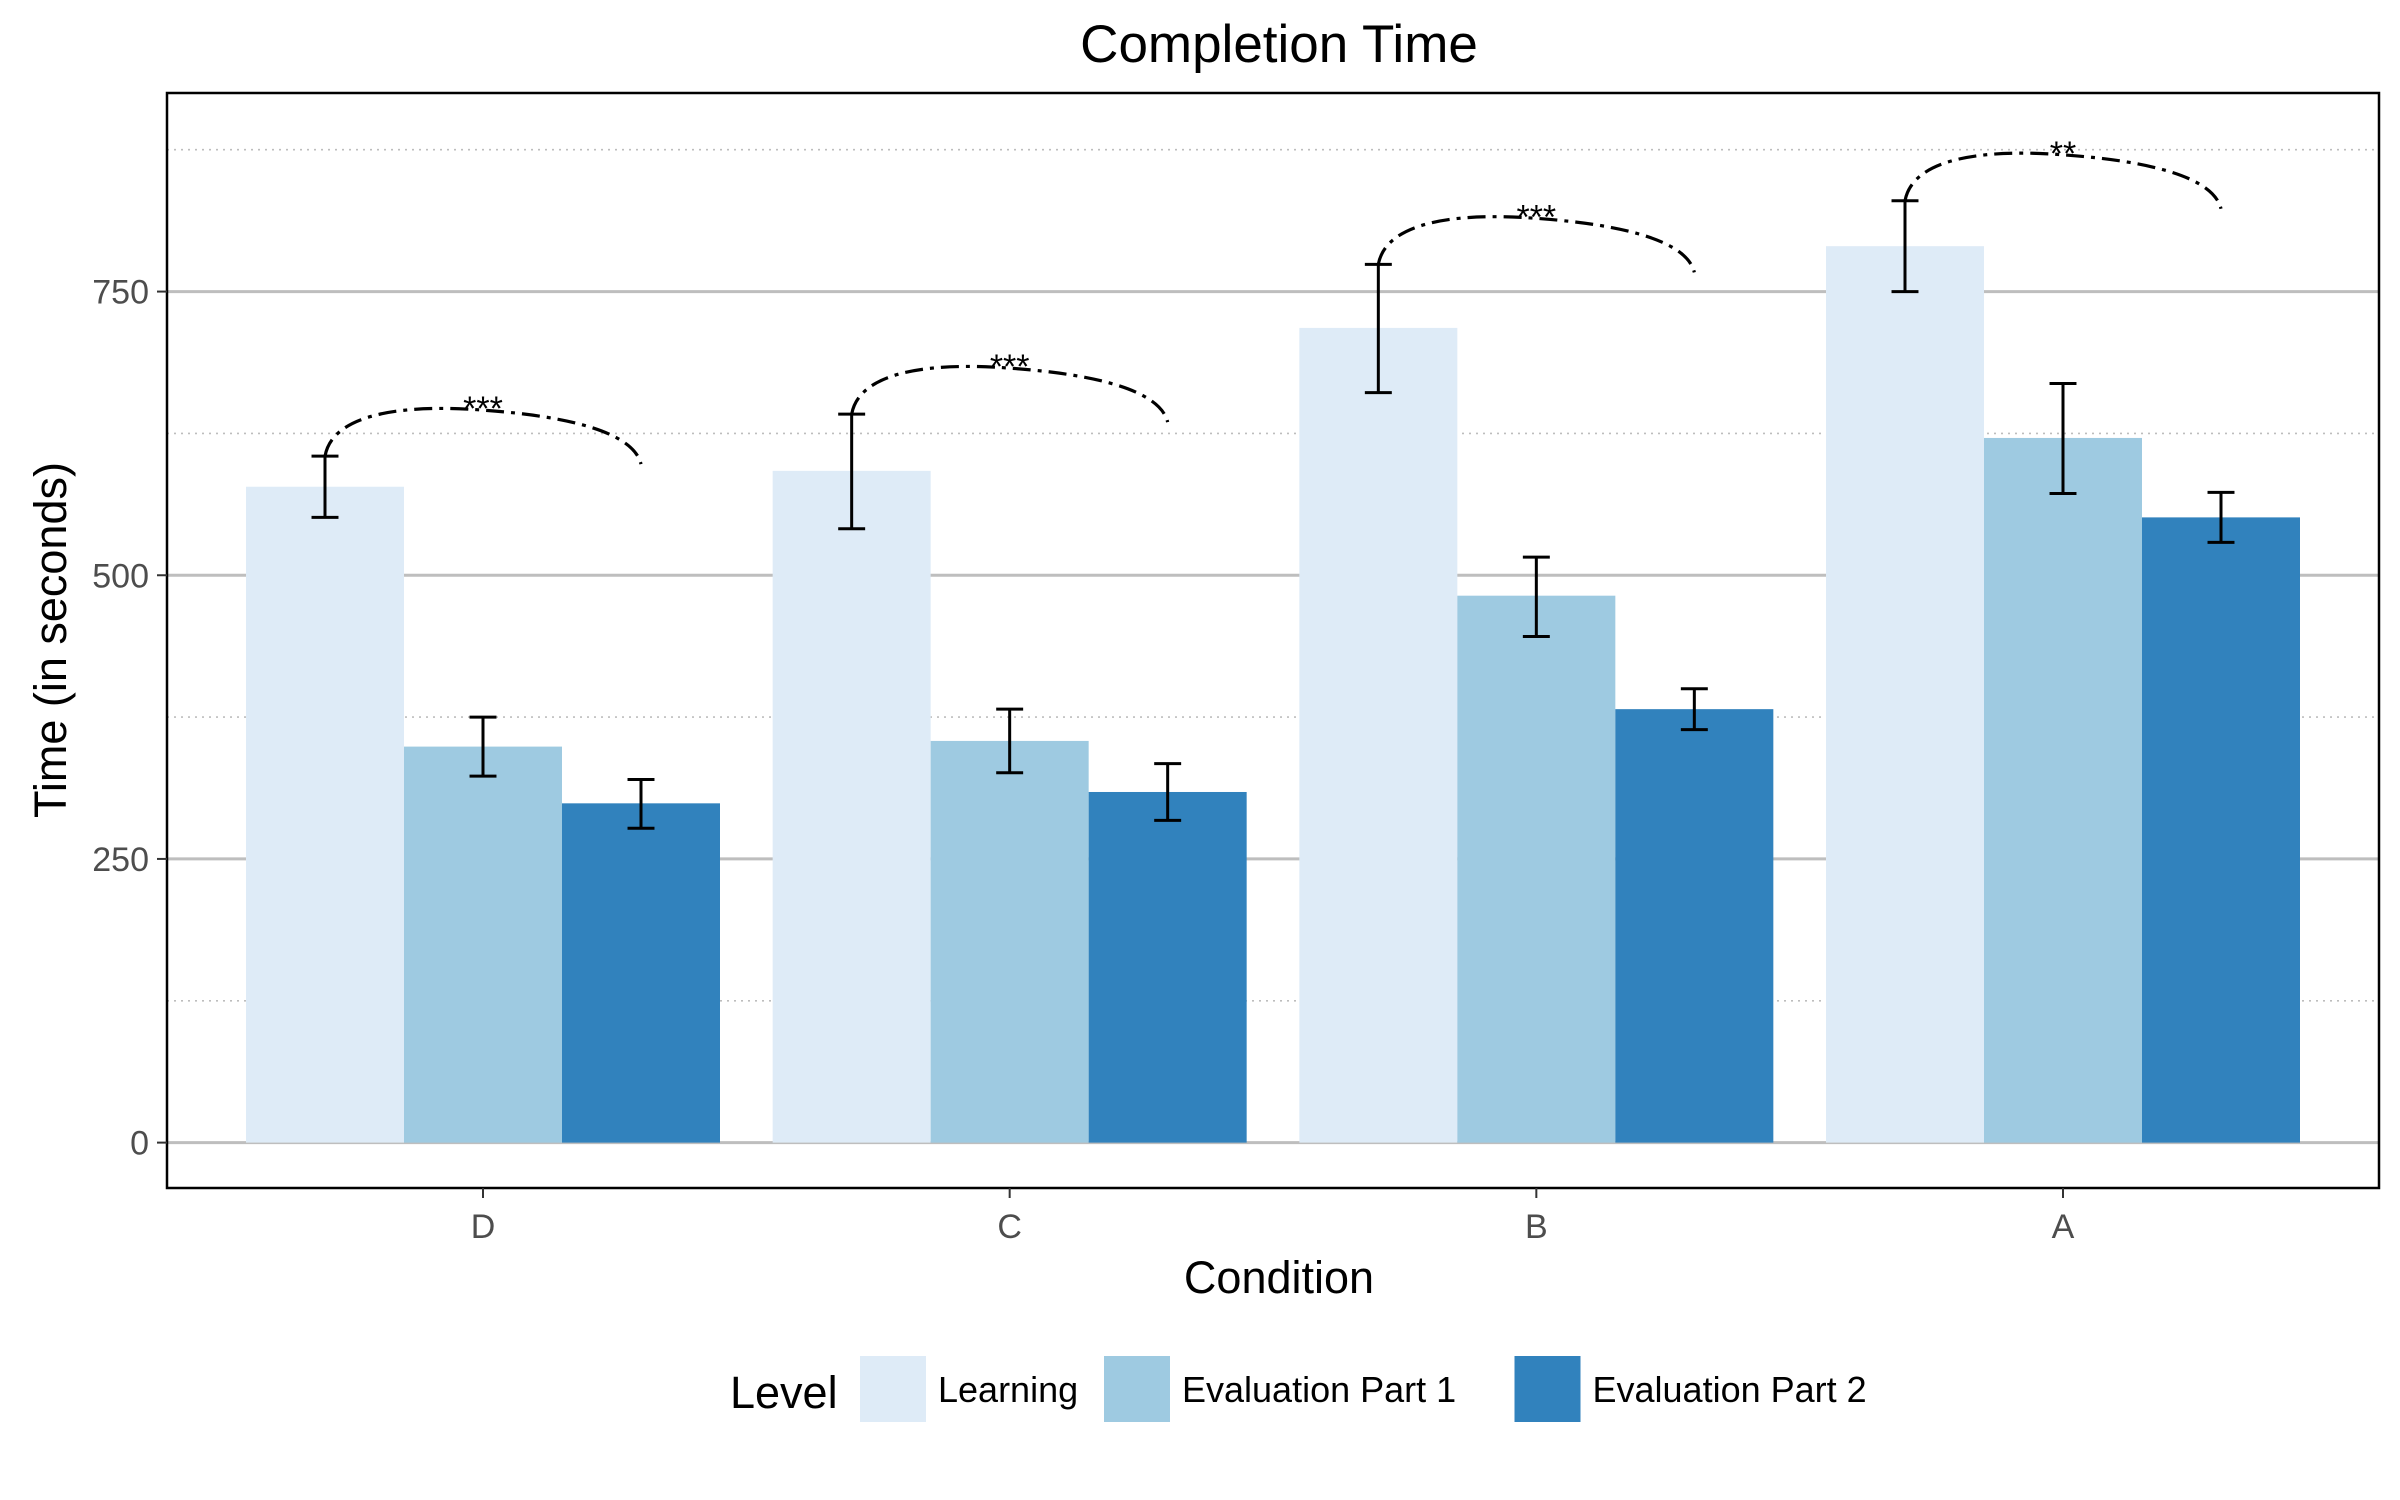  Describe the element at coordinates (1009, 1227) in the screenshot. I see `x-tick-label: C` at that location.